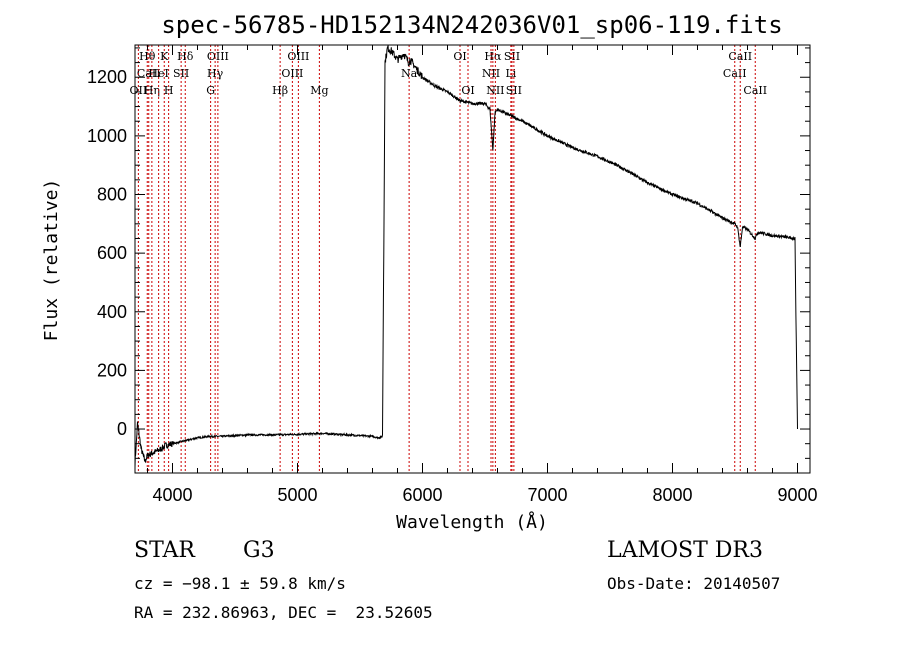 The width and height of the screenshot is (900, 649). What do you see at coordinates (112, 312) in the screenshot?
I see `y-tick-label: 400` at bounding box center [112, 312].